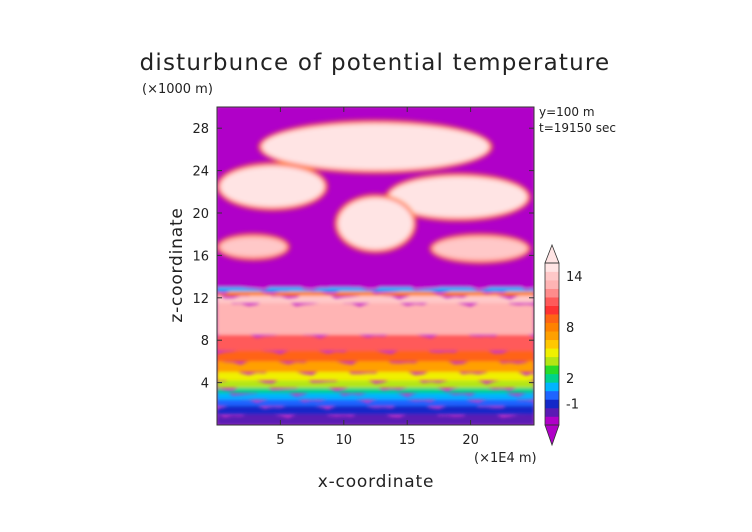  Describe the element at coordinates (280, 440) in the screenshot. I see `x-tick-label: 5` at that location.